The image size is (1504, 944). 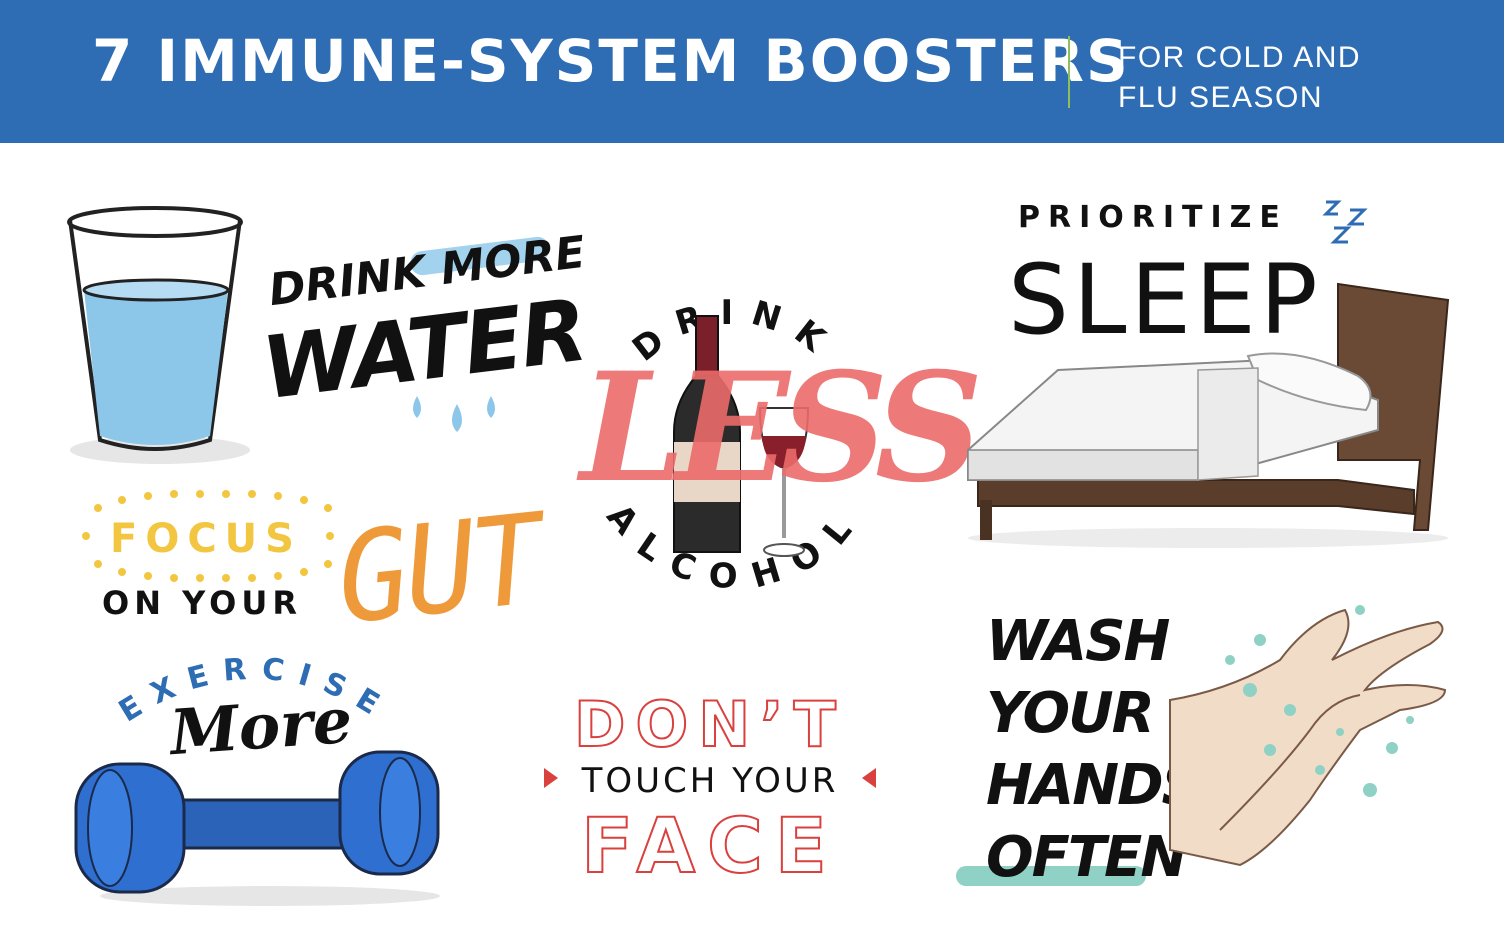 I want to click on face-face: FACE, so click(x=710, y=840).